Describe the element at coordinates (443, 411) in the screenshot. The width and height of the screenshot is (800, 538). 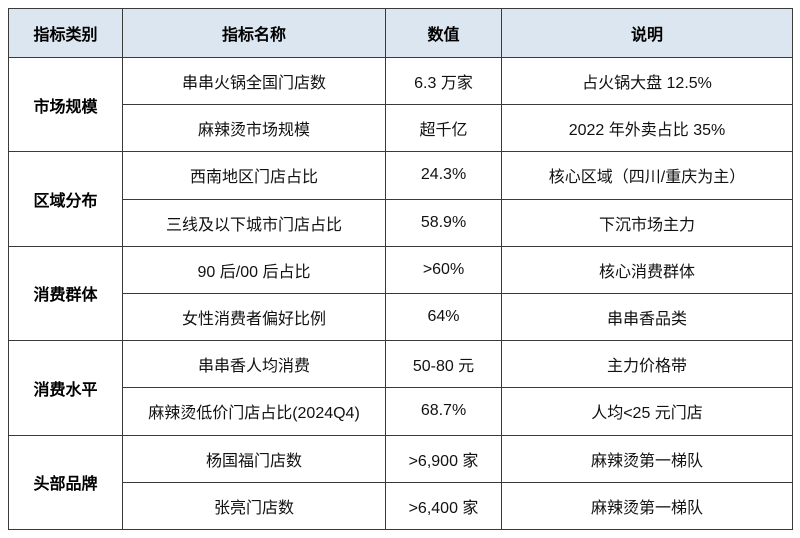
I see `indicator-value-cell: 68.7%` at that location.